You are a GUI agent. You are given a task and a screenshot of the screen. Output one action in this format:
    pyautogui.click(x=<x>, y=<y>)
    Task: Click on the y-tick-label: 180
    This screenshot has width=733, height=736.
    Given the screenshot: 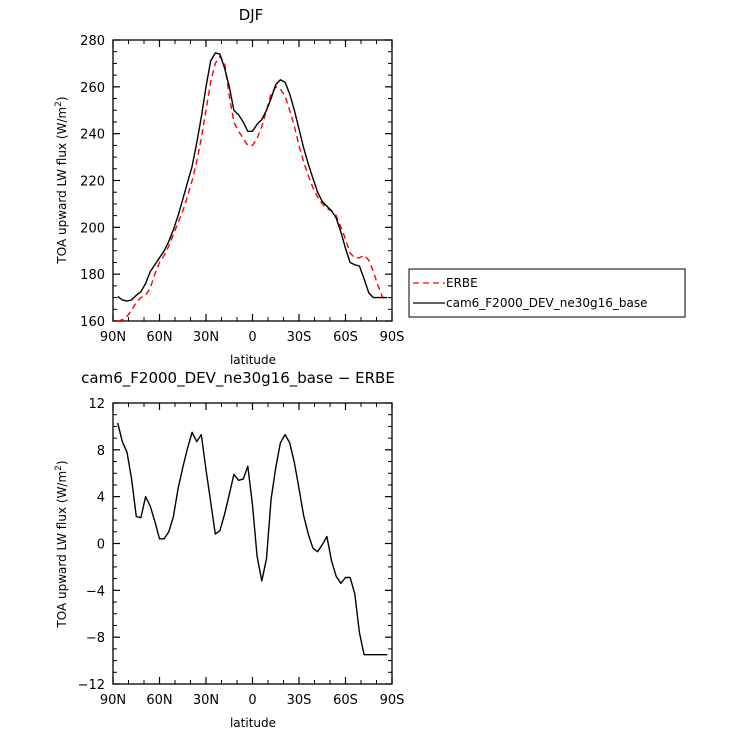 What is the action you would take?
    pyautogui.click(x=92, y=275)
    